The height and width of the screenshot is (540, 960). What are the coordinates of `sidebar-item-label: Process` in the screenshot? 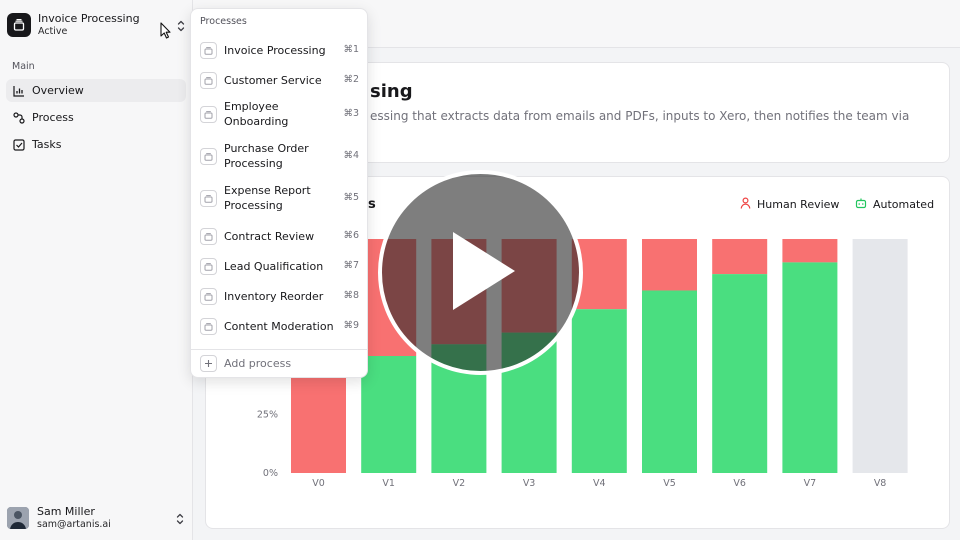 It's located at (53, 117).